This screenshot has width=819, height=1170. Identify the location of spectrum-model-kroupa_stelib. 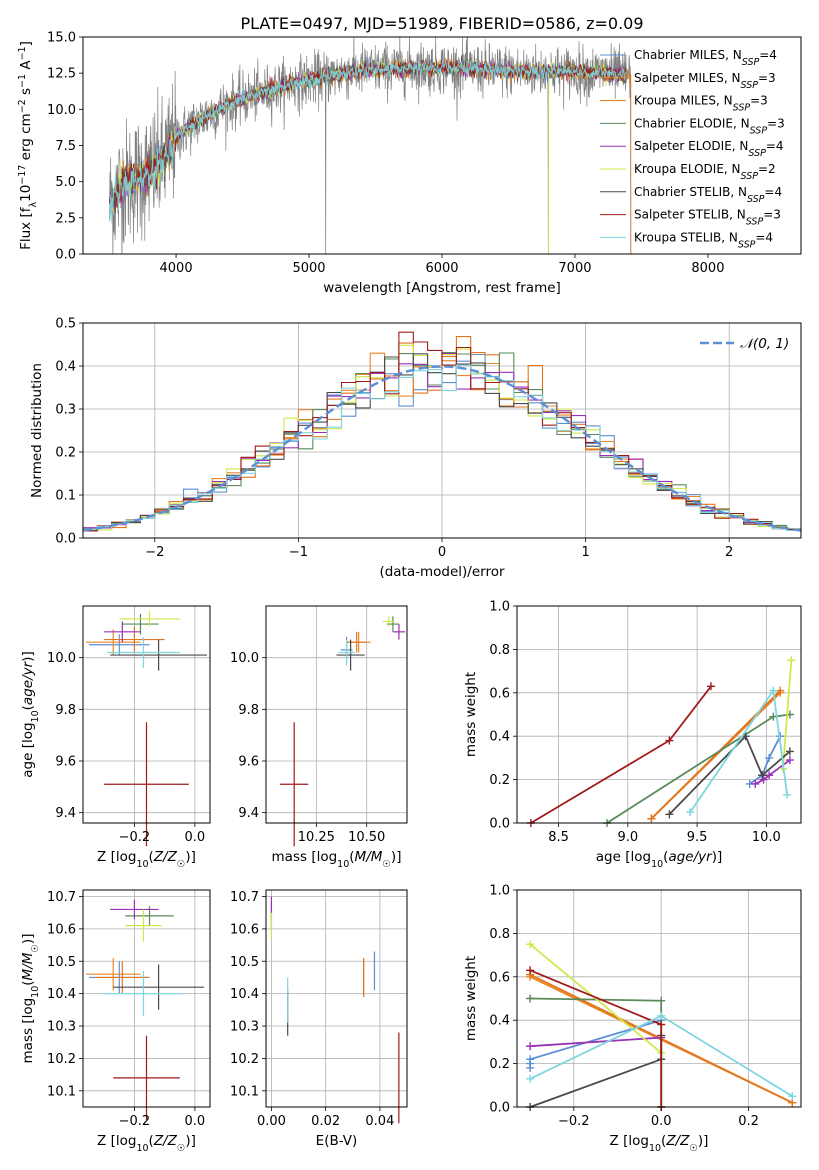
(367, 141).